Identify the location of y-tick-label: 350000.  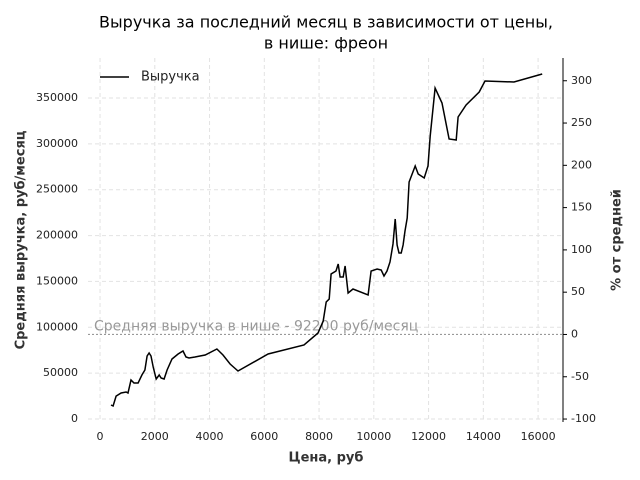
(57, 97).